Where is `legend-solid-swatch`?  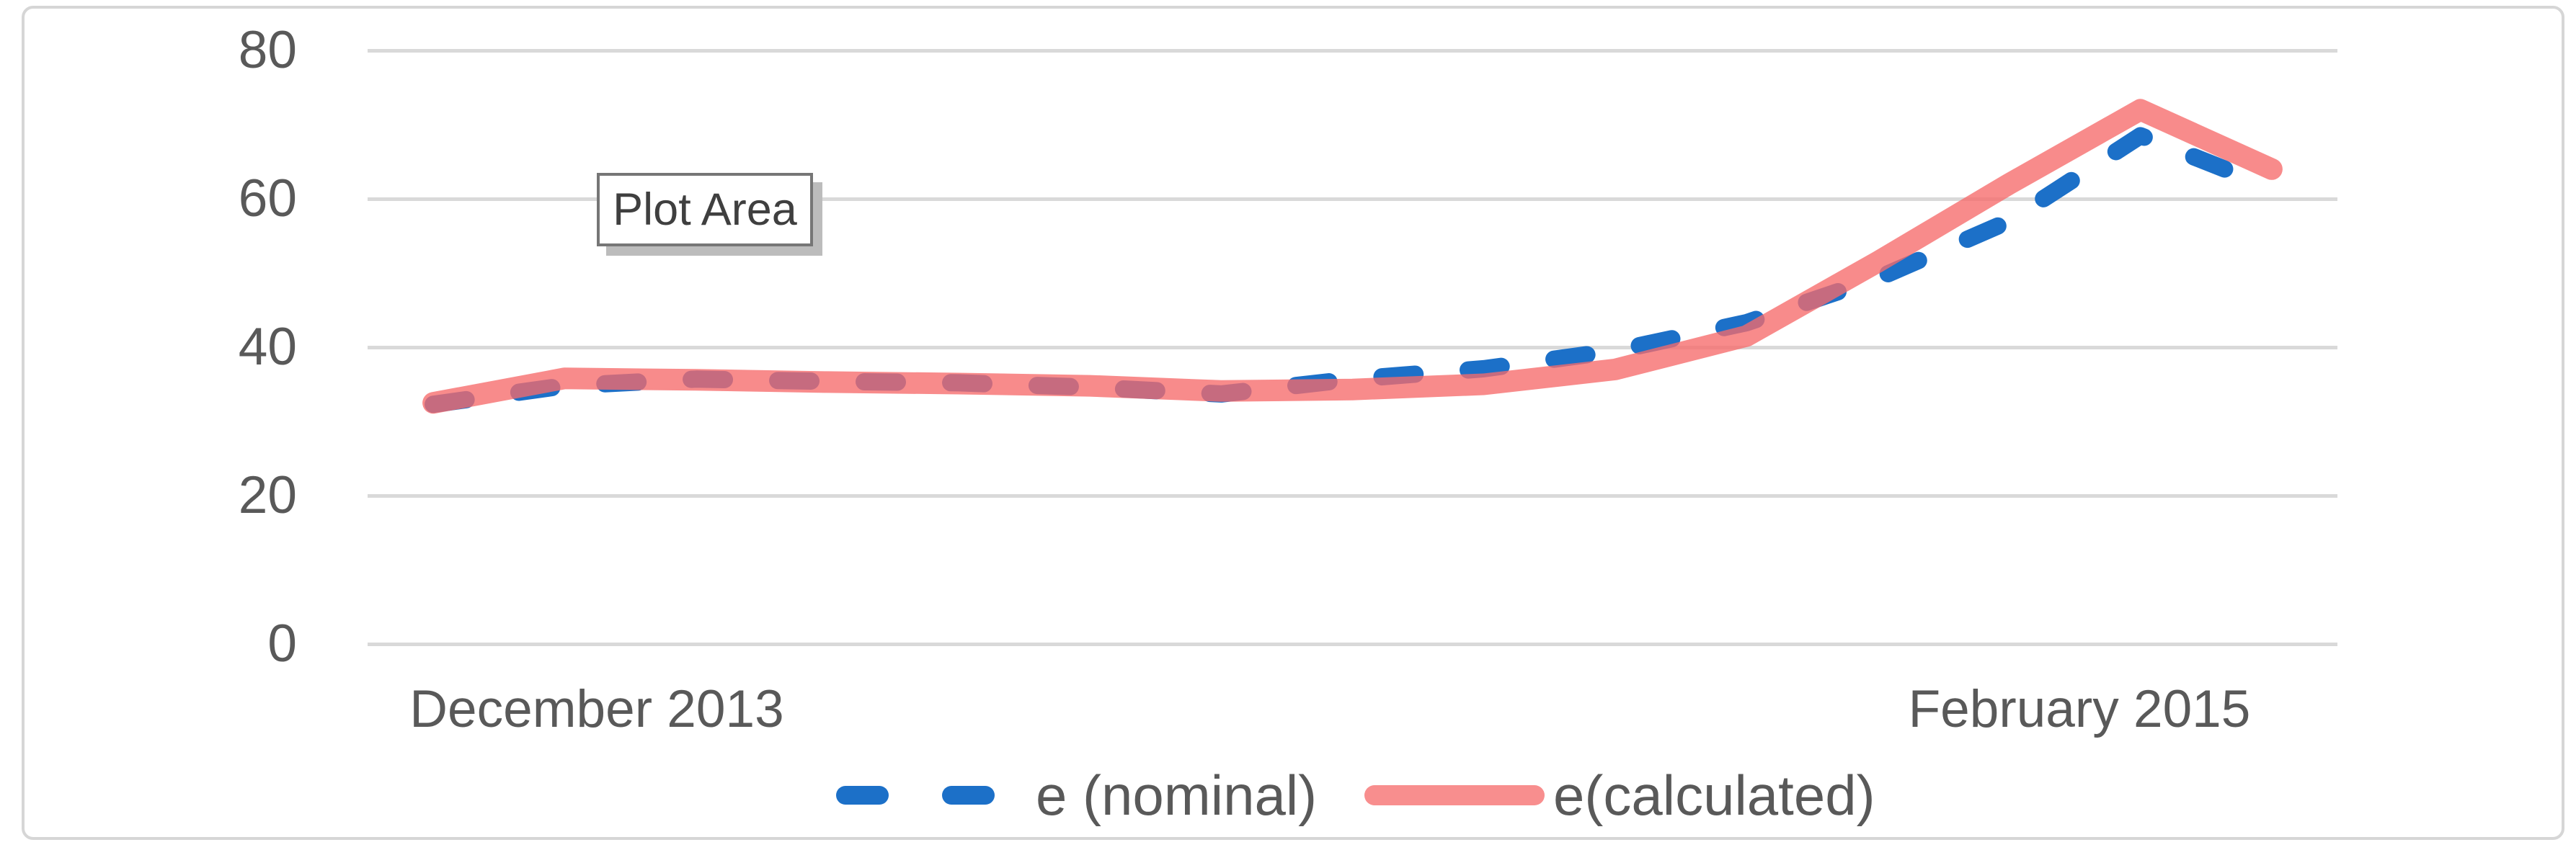 legend-solid-swatch is located at coordinates (1454, 795).